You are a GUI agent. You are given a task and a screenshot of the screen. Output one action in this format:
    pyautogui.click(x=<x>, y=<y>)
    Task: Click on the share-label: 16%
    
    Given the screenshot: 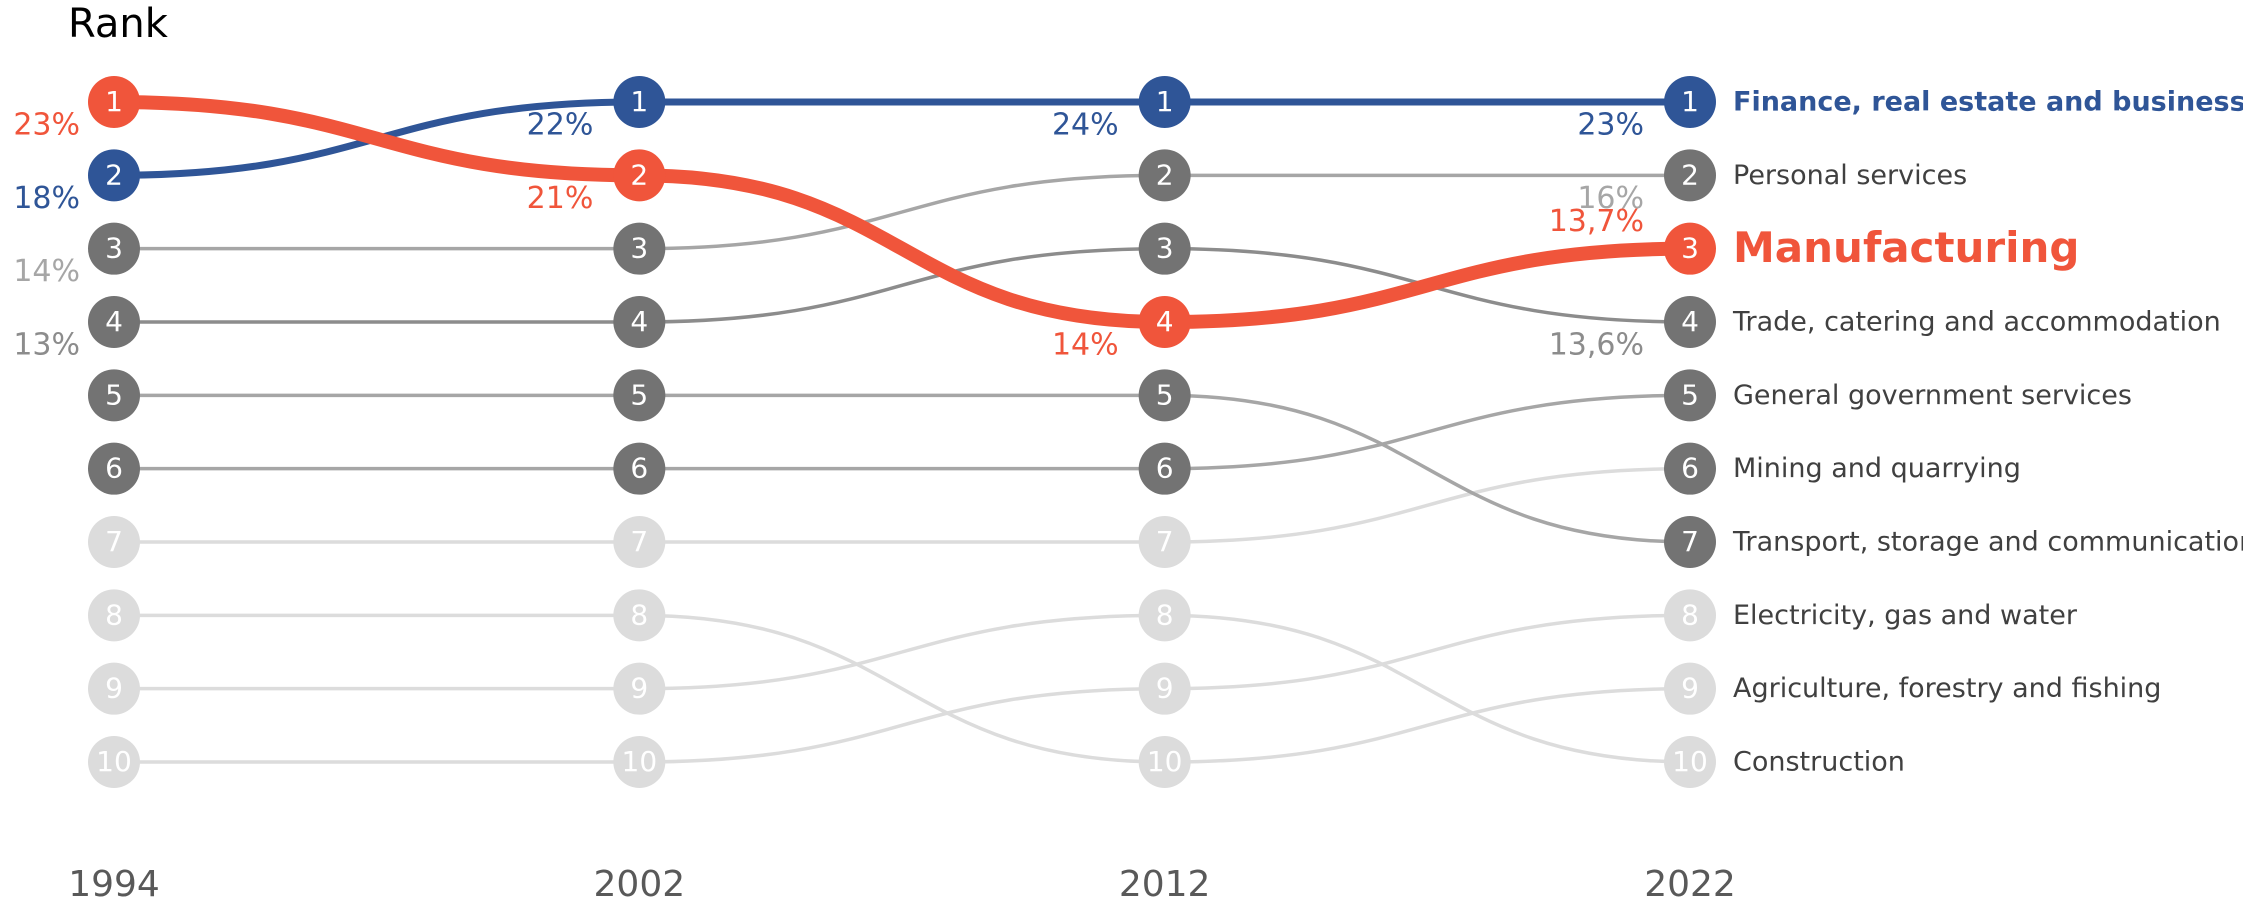 What is the action you would take?
    pyautogui.click(x=1610, y=198)
    